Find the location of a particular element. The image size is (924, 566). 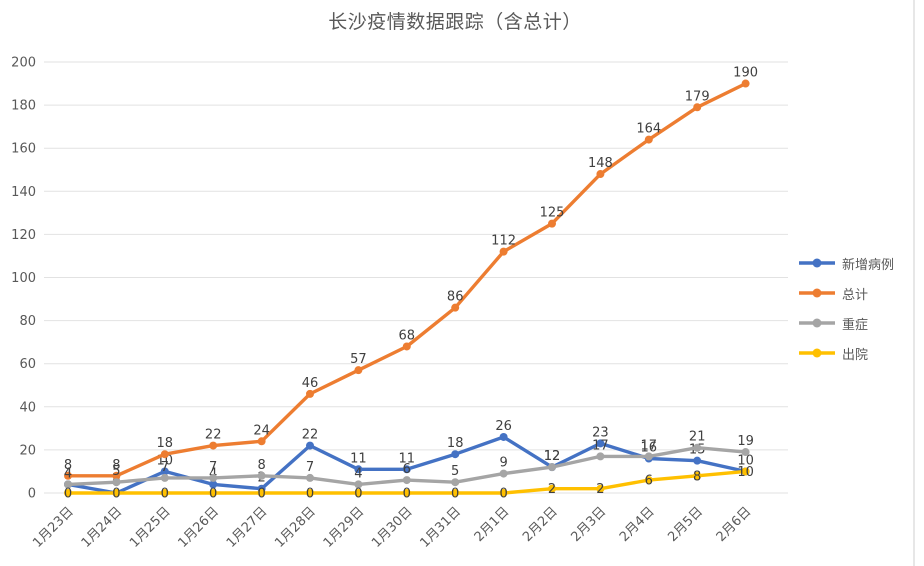

data-label: 46 is located at coordinates (310, 383).